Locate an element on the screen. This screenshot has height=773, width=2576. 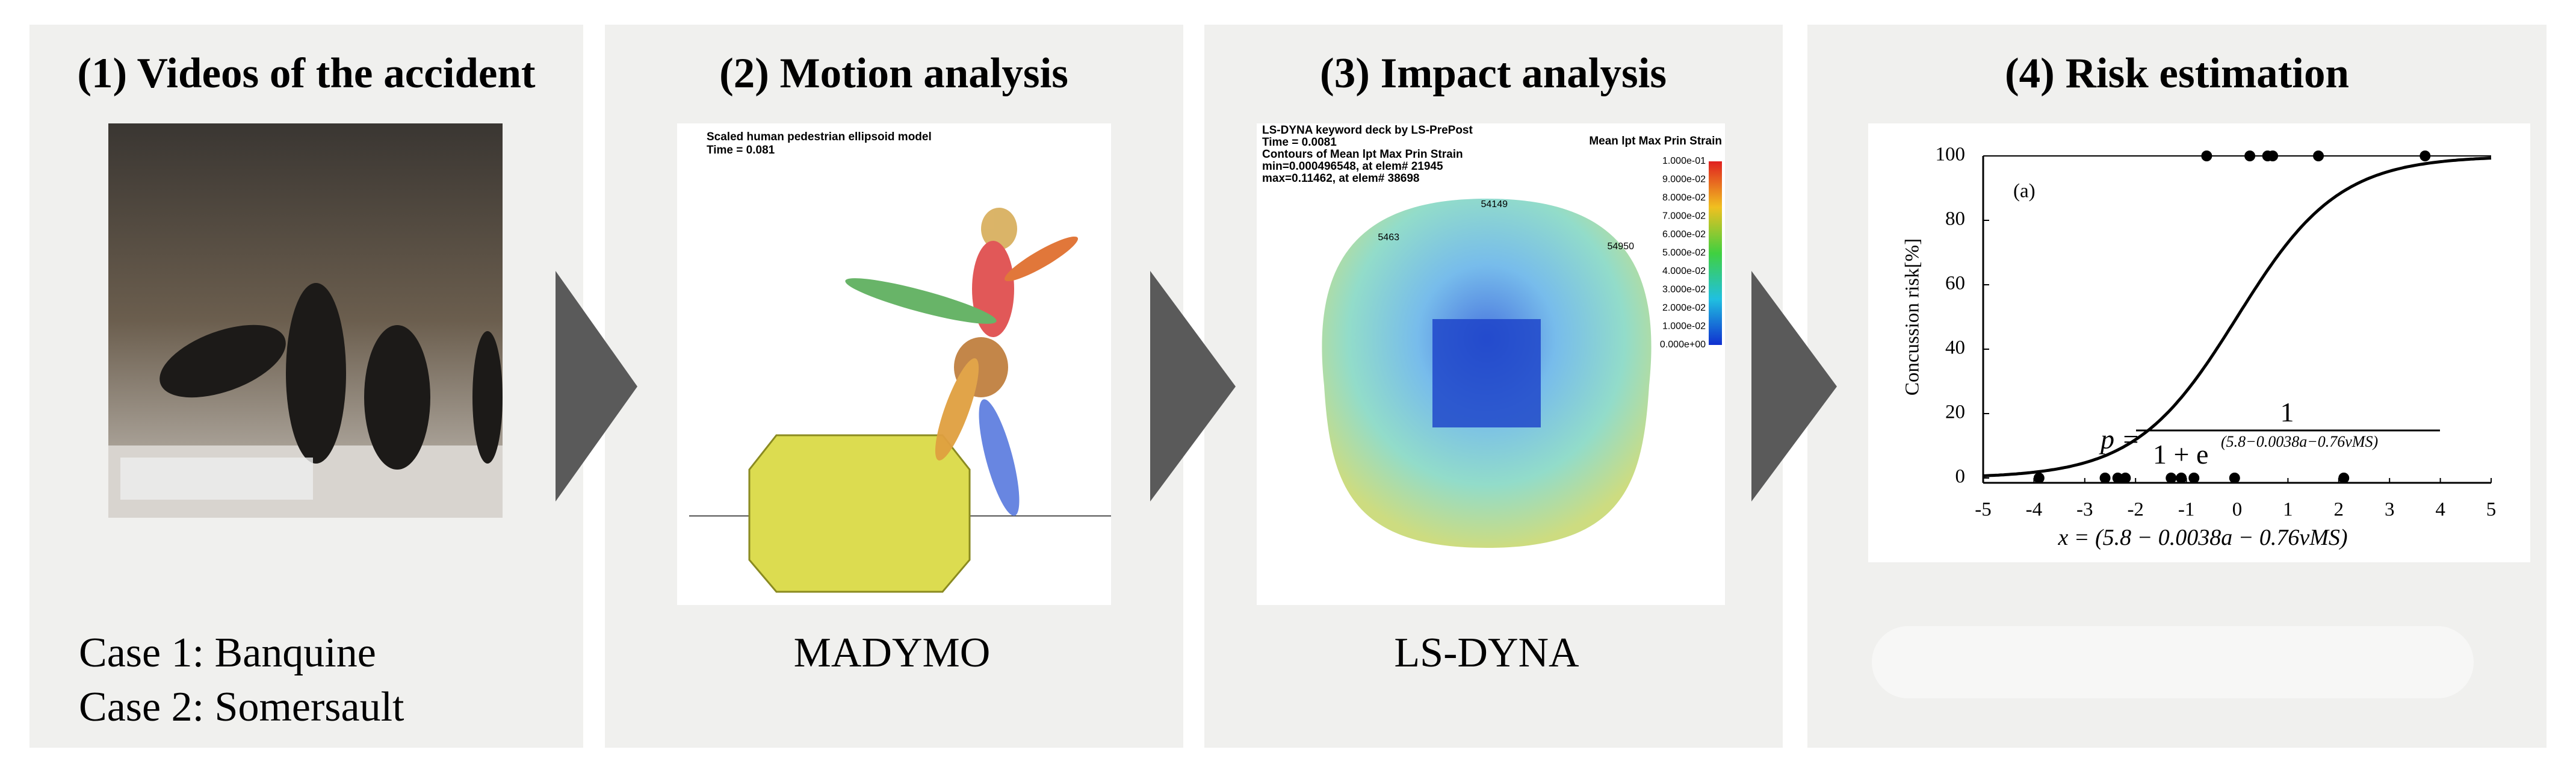
x-tick-label: -4 is located at coordinates (2035, 510).